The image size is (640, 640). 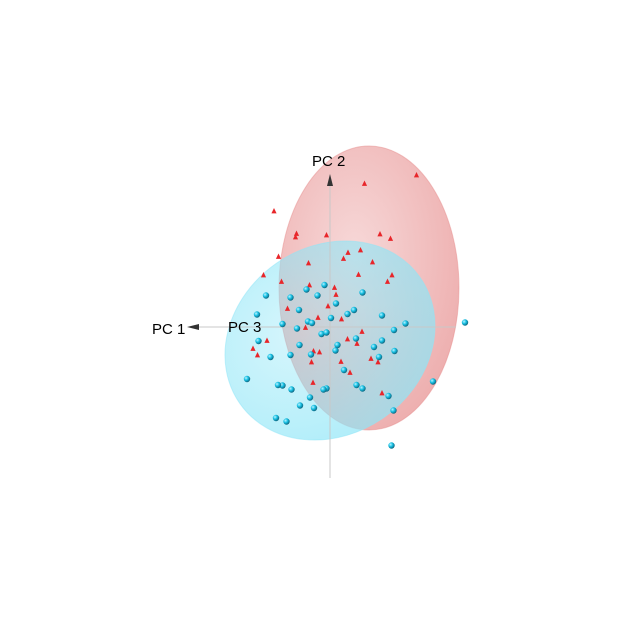 I want to click on pc2-axis-label: PC 2, so click(x=328, y=161).